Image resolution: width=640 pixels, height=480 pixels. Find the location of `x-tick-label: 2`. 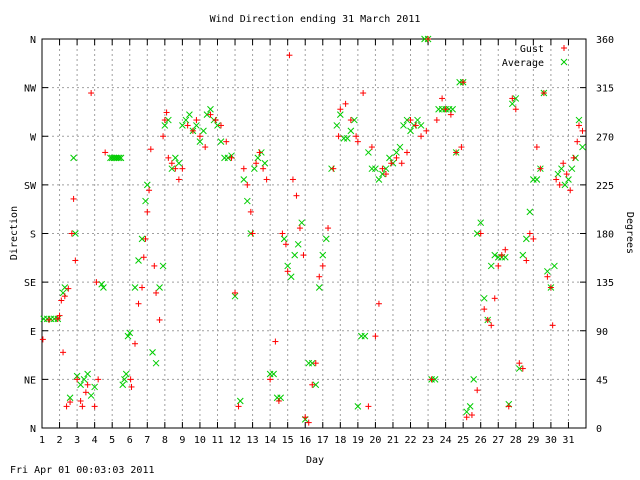

x-tick-label: 2 is located at coordinates (60, 440).